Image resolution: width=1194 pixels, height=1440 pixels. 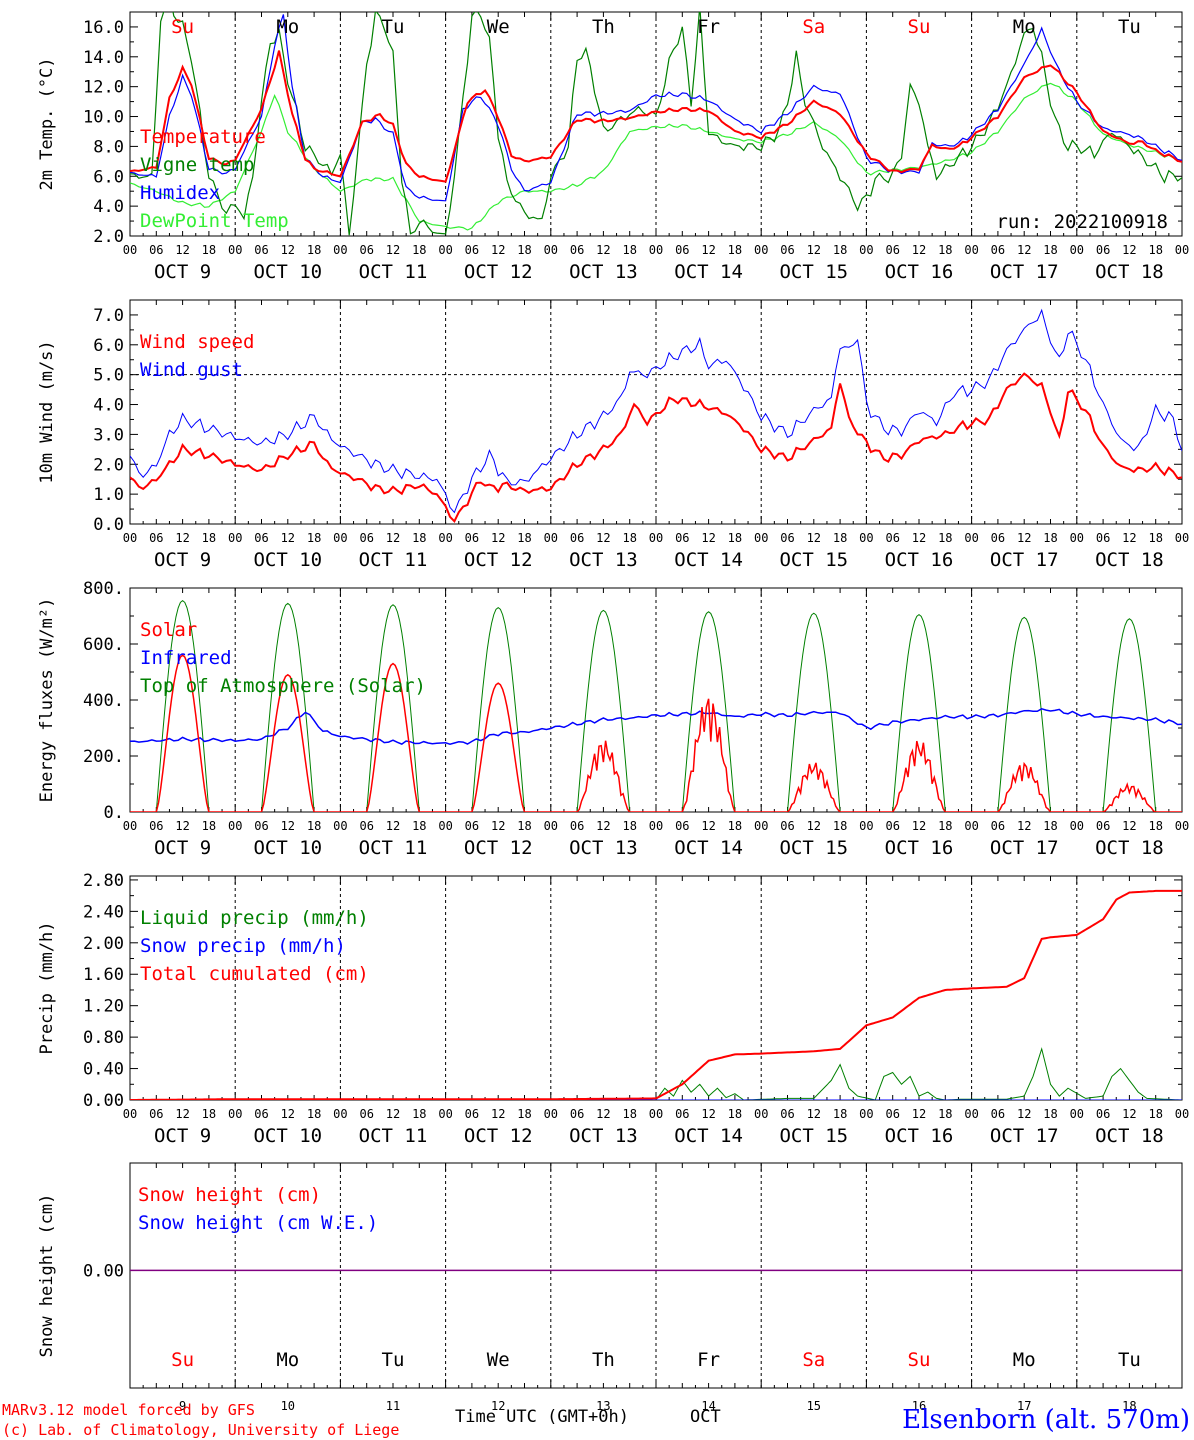 What do you see at coordinates (542, 1417) in the screenshot?
I see `x-axis-title: Time UTC (GMT+0h)` at bounding box center [542, 1417].